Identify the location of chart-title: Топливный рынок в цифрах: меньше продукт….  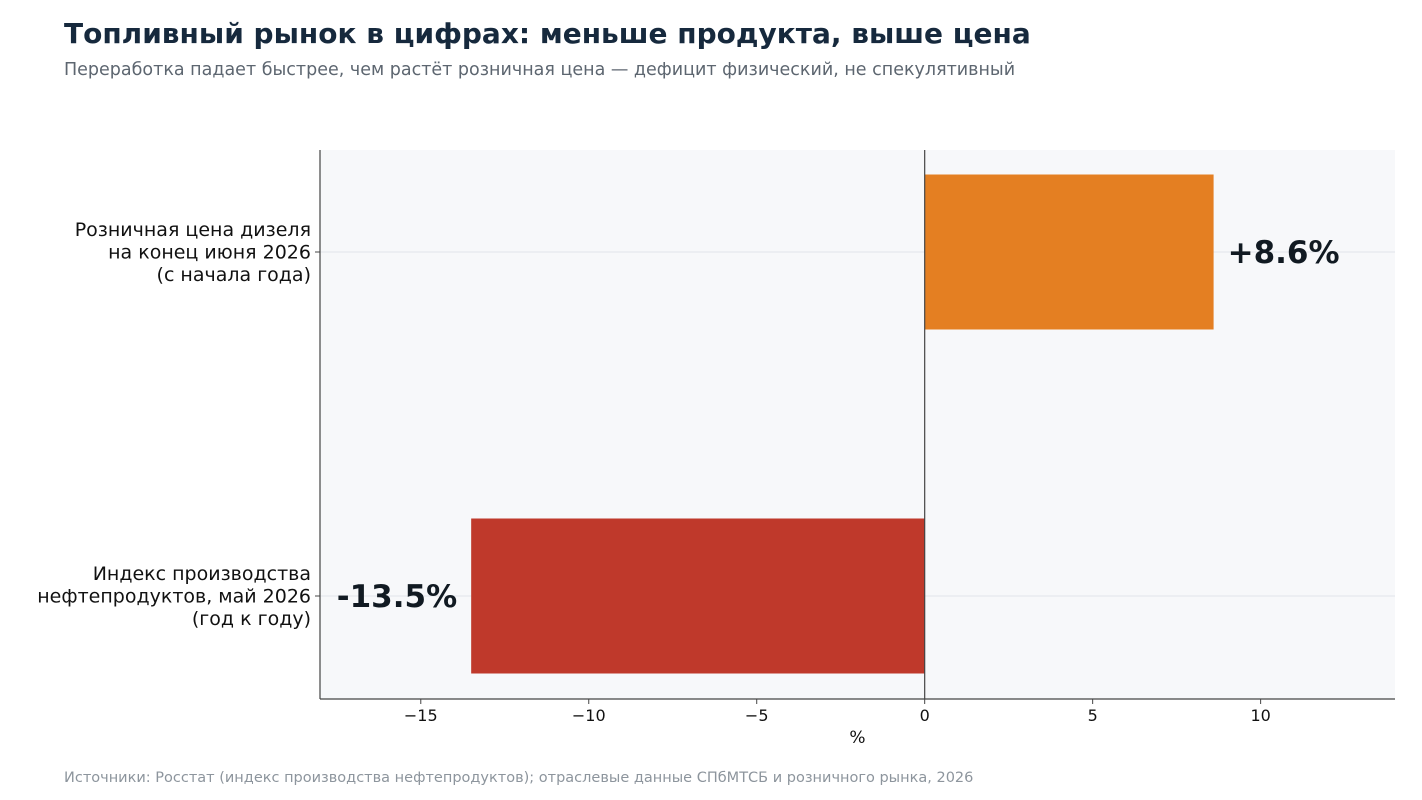
(547, 33).